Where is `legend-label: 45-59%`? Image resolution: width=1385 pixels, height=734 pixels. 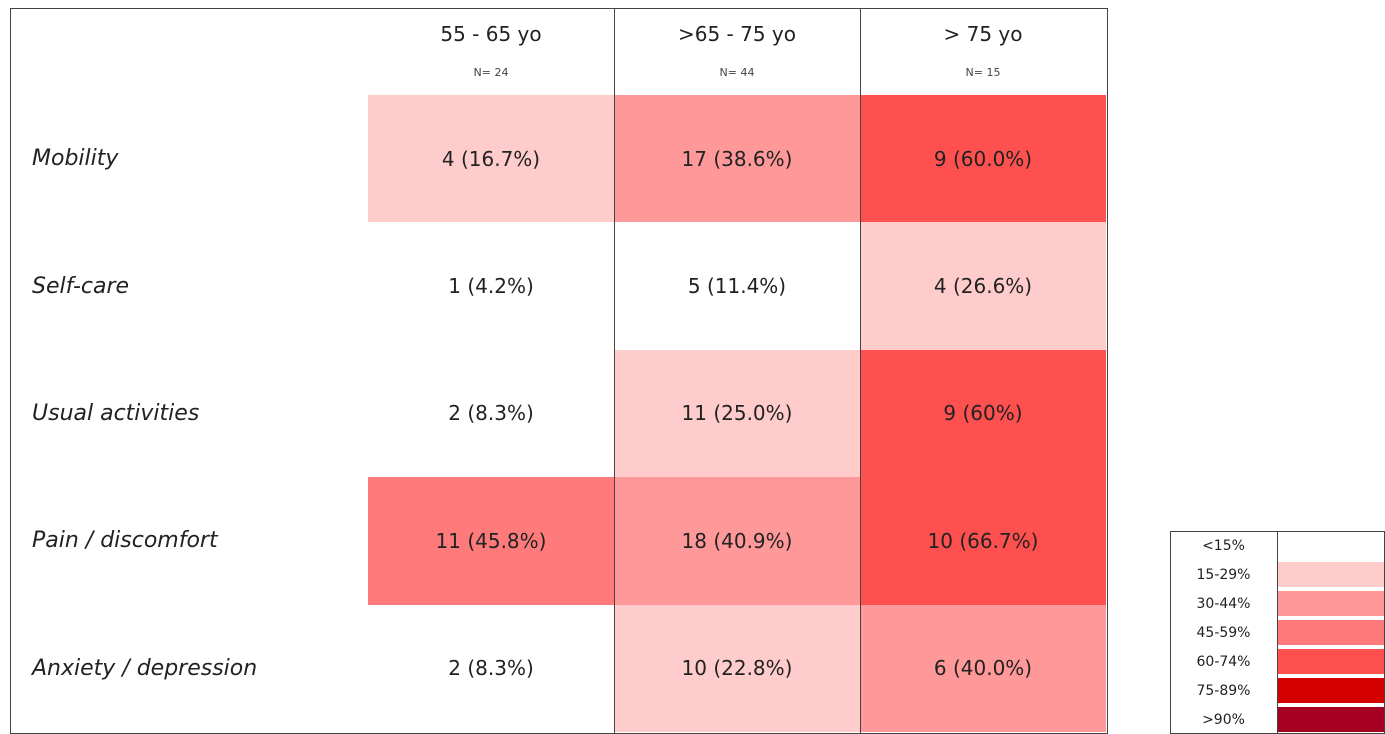 legend-label: 45-59% is located at coordinates (1223, 632).